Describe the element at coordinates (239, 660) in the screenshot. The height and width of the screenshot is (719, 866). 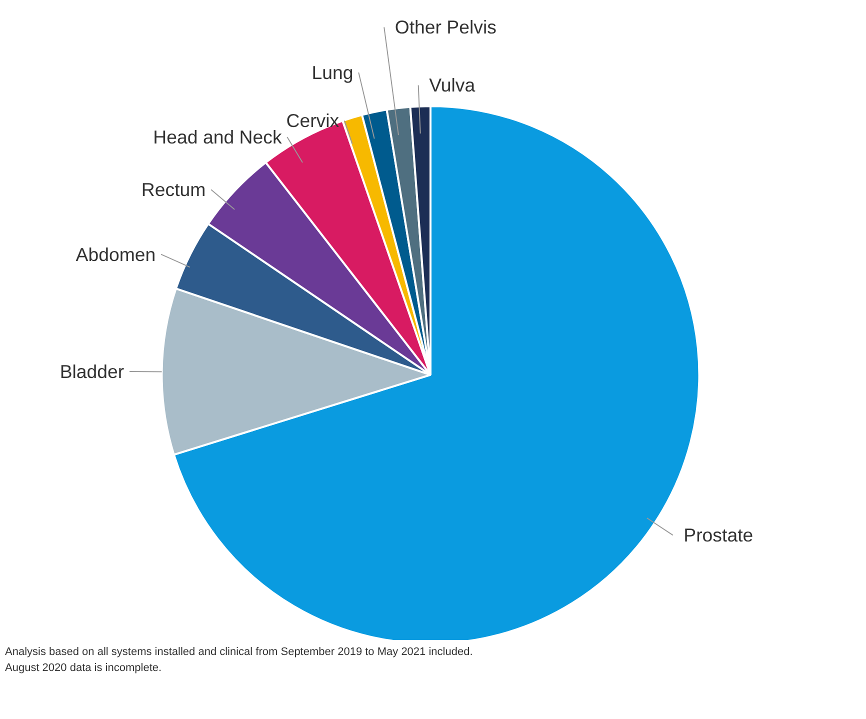
I see `text: Analysis based on all systems installed and clinical from September 2019 to May 2021 included. August 2020 data is incomplete.` at that location.